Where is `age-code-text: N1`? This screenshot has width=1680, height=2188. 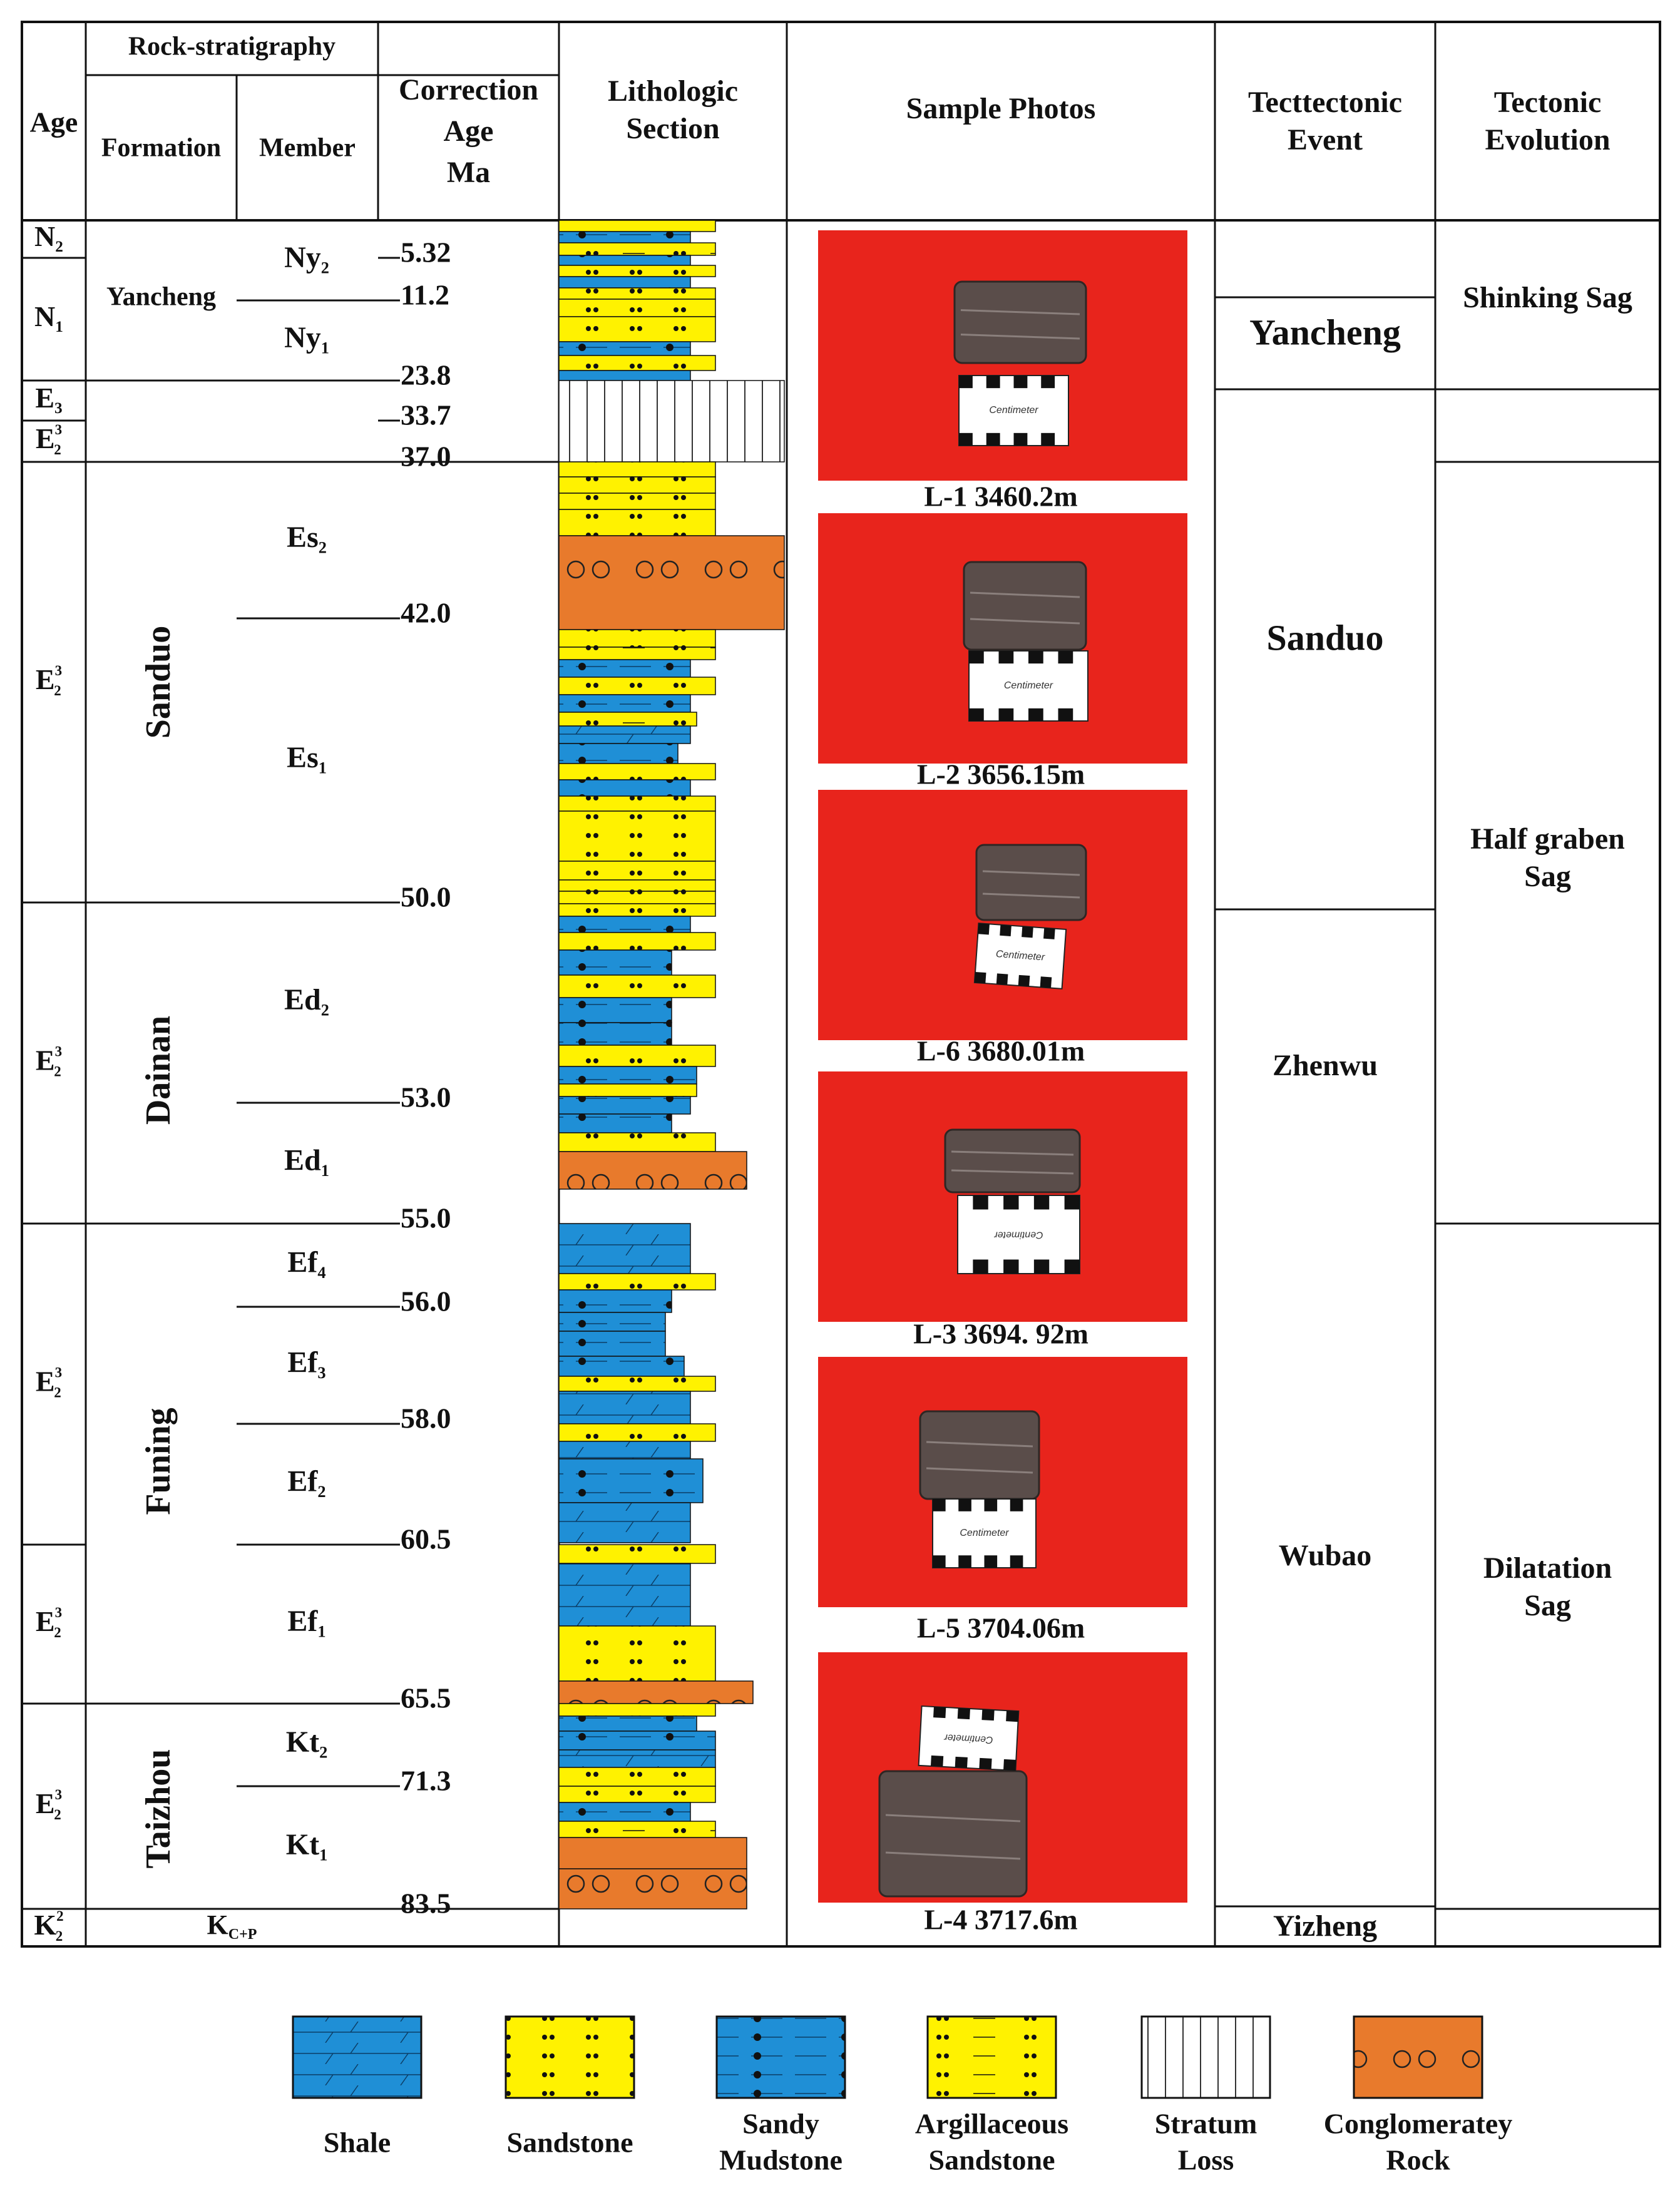
age-code-text: N1 is located at coordinates (48, 318).